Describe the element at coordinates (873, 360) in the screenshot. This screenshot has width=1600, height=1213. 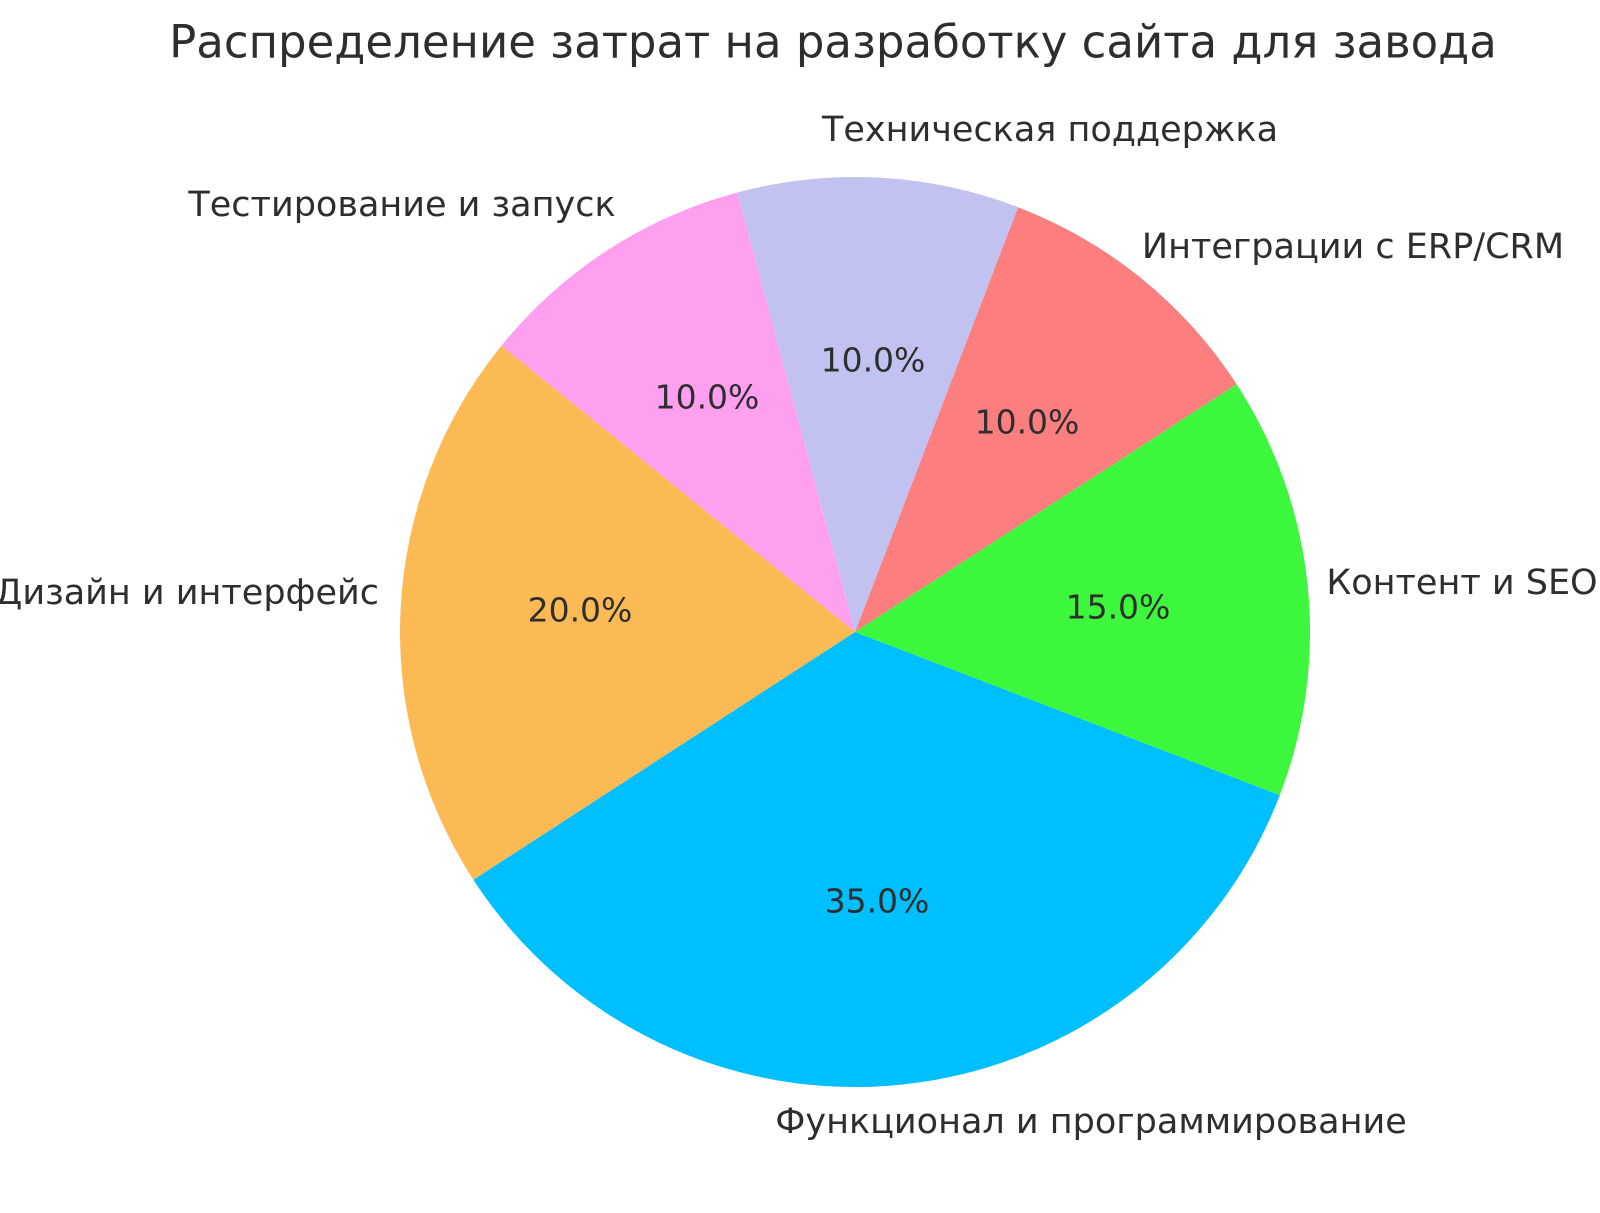
I see `pct-label-technical-support: 10.0%` at that location.